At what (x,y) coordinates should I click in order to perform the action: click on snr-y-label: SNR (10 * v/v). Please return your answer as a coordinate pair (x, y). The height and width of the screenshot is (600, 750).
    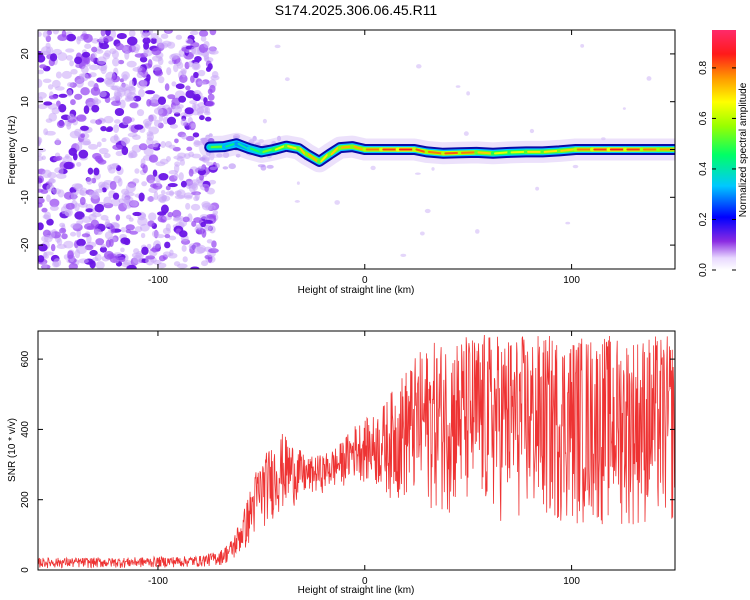
    Looking at the image, I should click on (12, 450).